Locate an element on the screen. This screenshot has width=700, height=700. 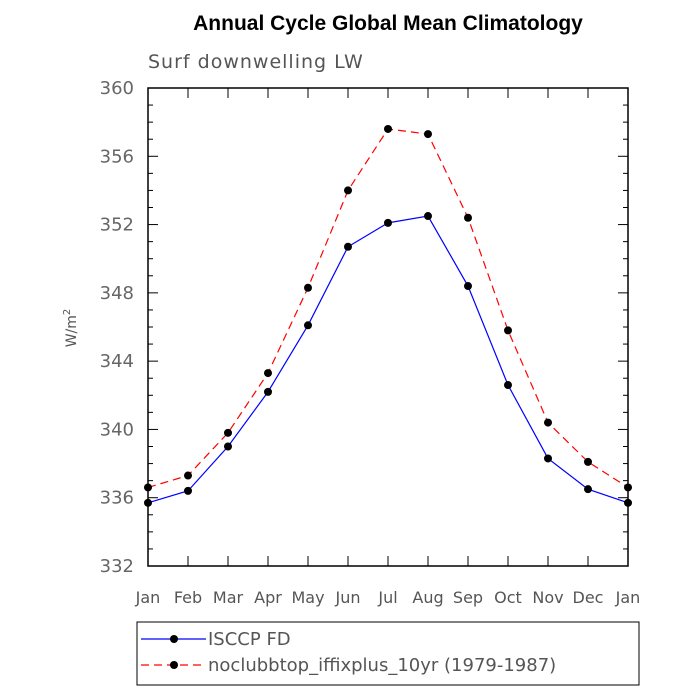
x-tick-label: Dec is located at coordinates (588, 597).